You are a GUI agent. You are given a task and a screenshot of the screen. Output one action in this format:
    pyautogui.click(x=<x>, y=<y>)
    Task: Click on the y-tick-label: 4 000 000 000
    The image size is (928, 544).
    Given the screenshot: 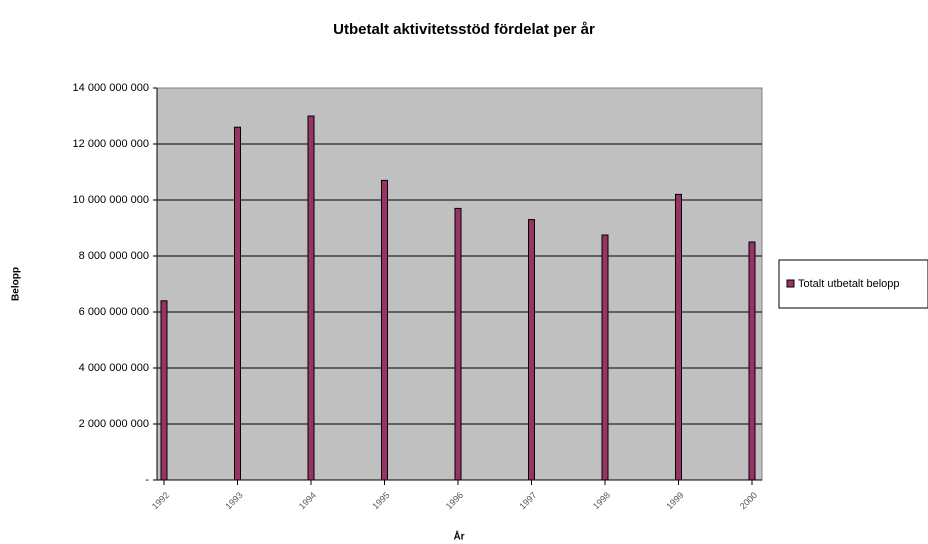 What is the action you would take?
    pyautogui.click(x=114, y=368)
    